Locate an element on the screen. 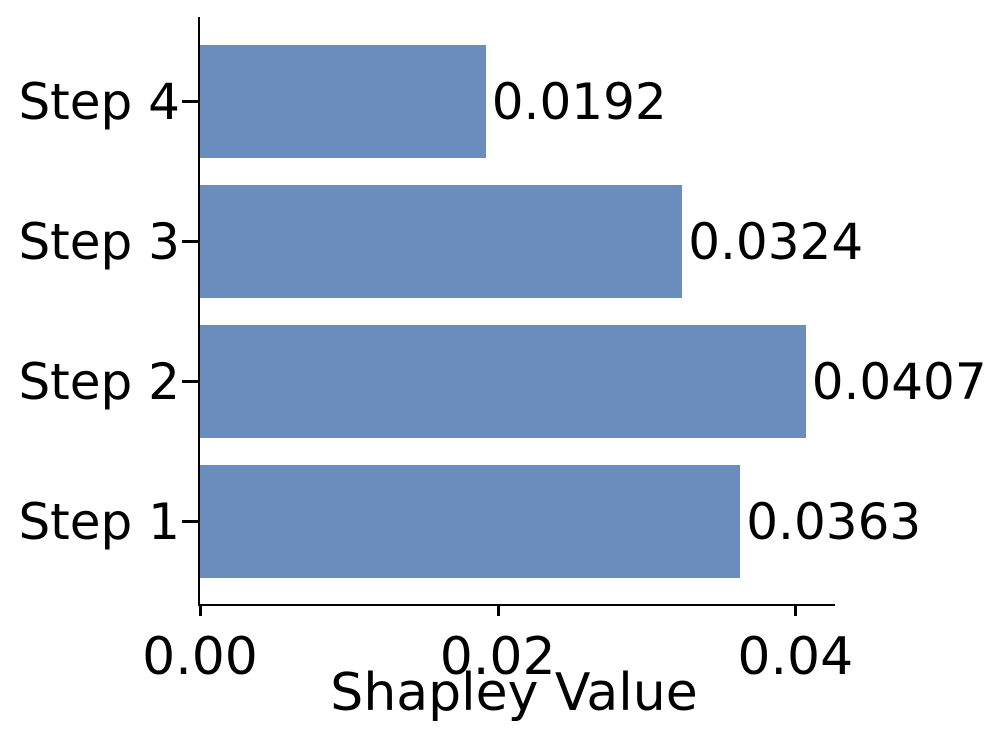  y-tick-label: Step 1 is located at coordinates (99, 521).